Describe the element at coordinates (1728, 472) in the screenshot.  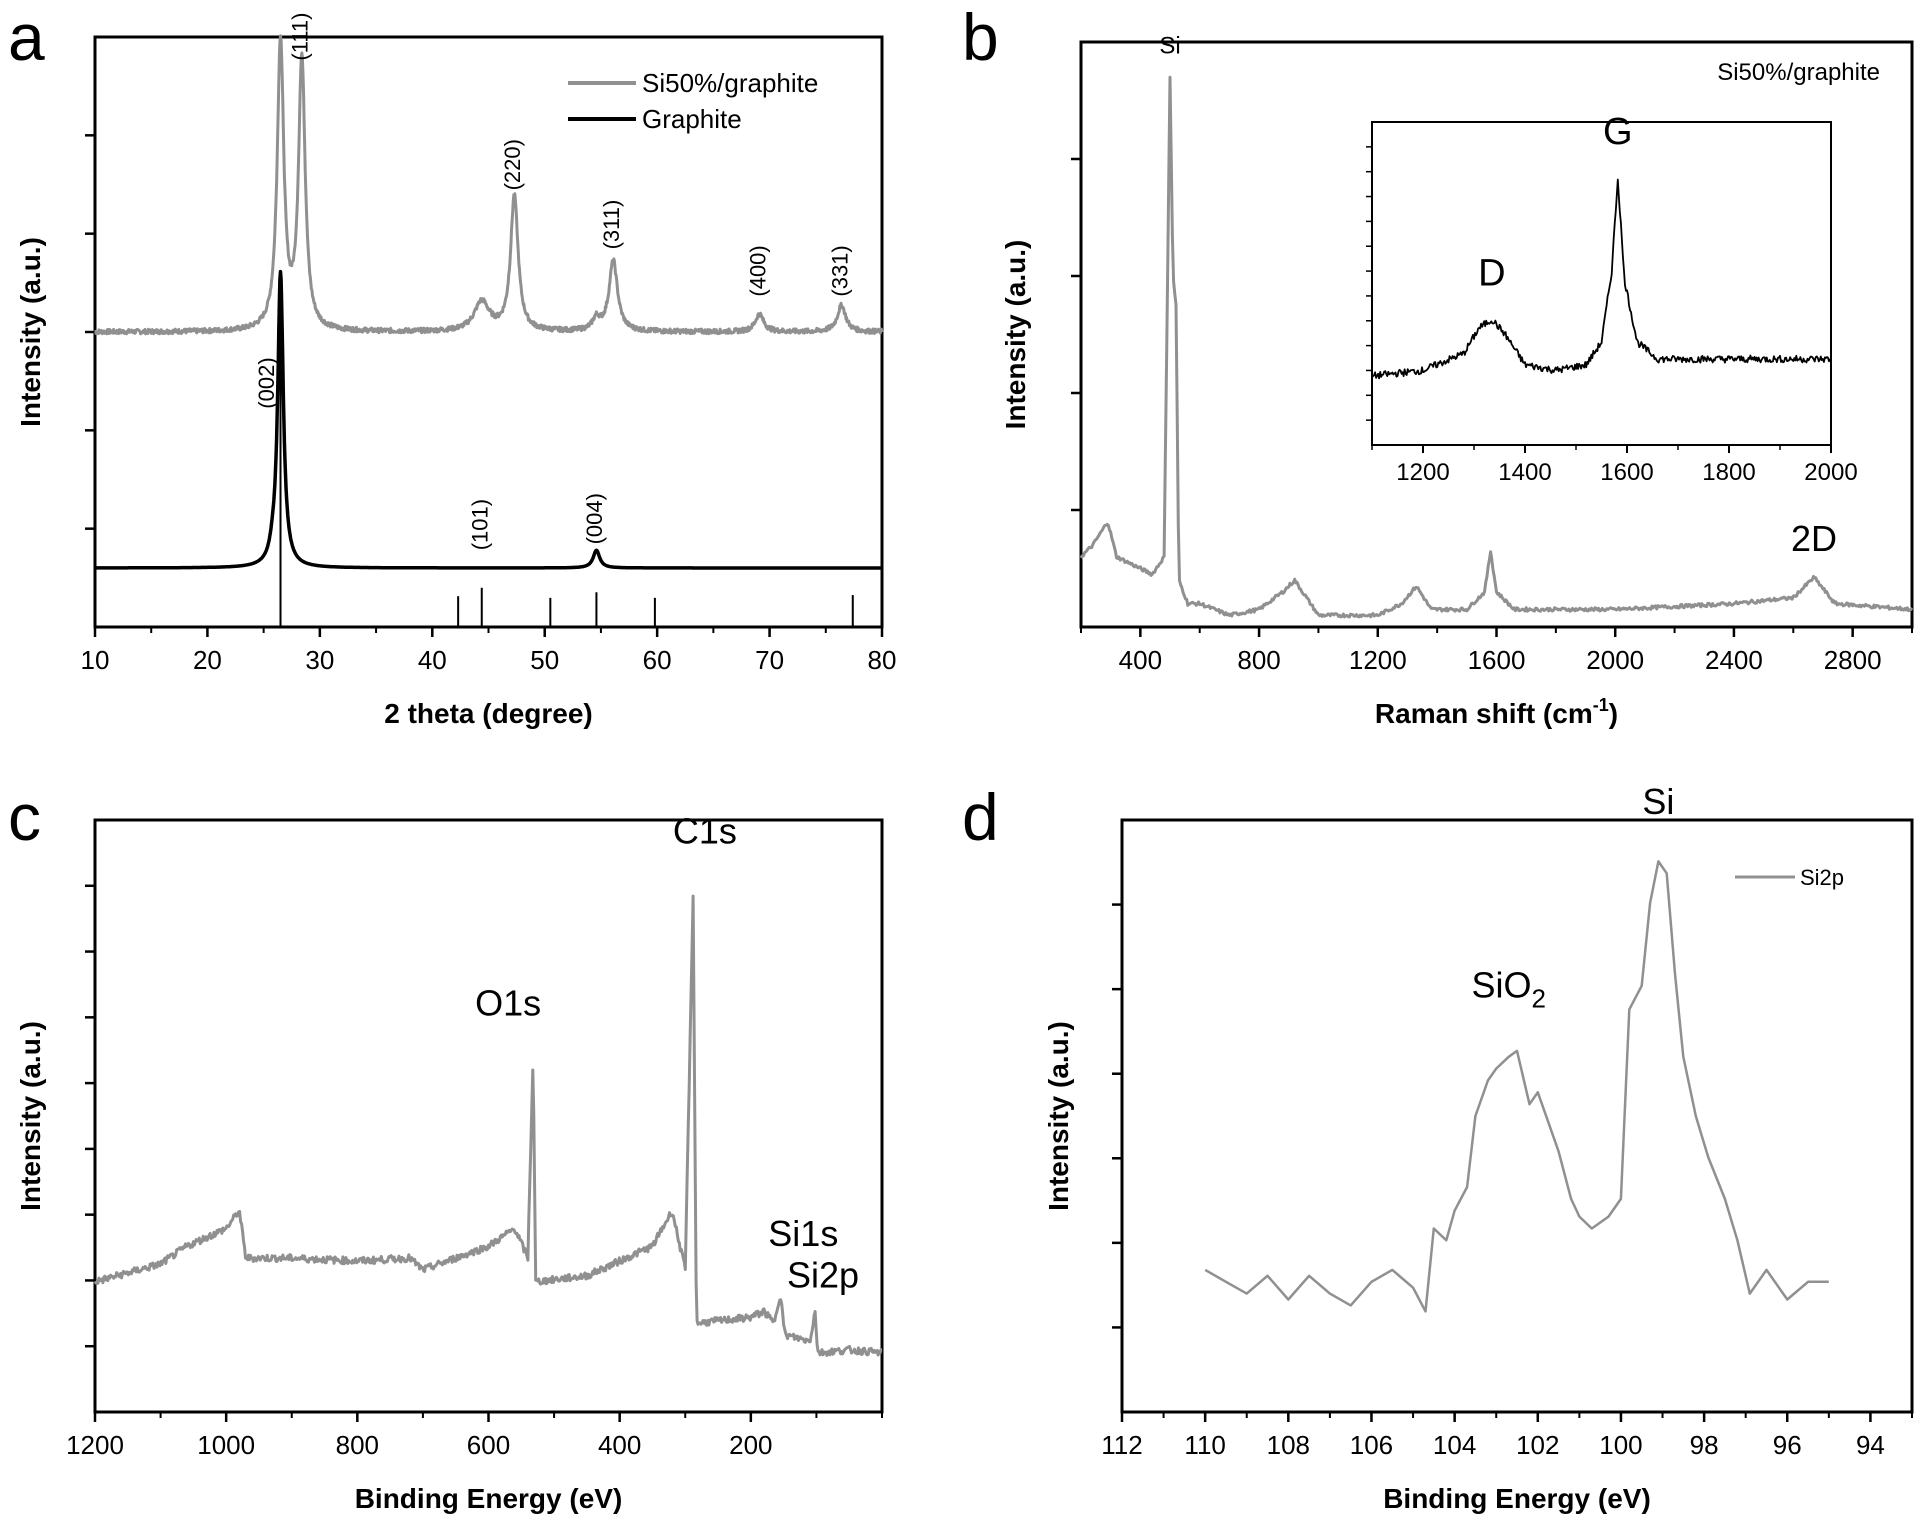
I see `inset-x-tick-label: 1800` at that location.